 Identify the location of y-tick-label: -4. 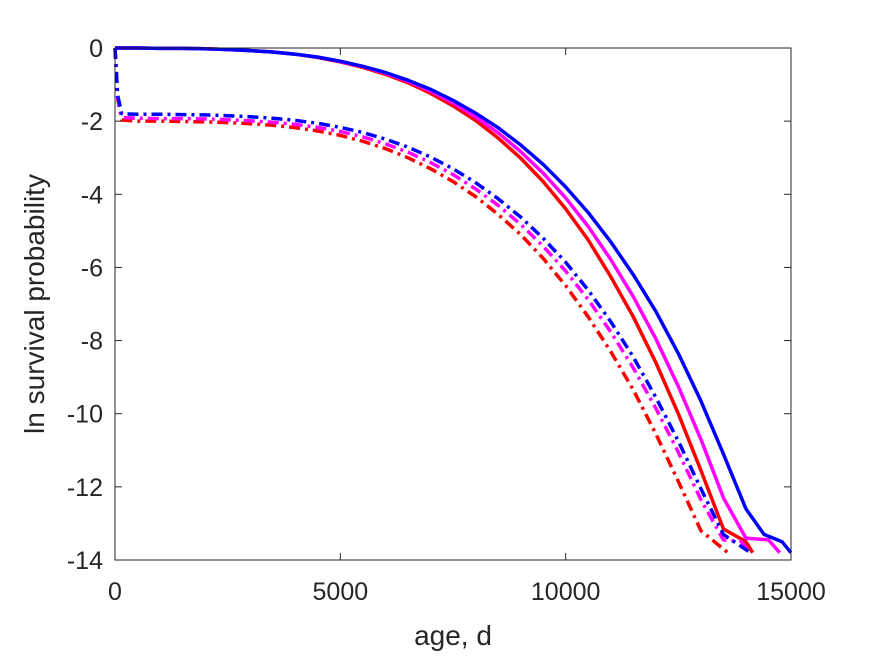
(92, 195).